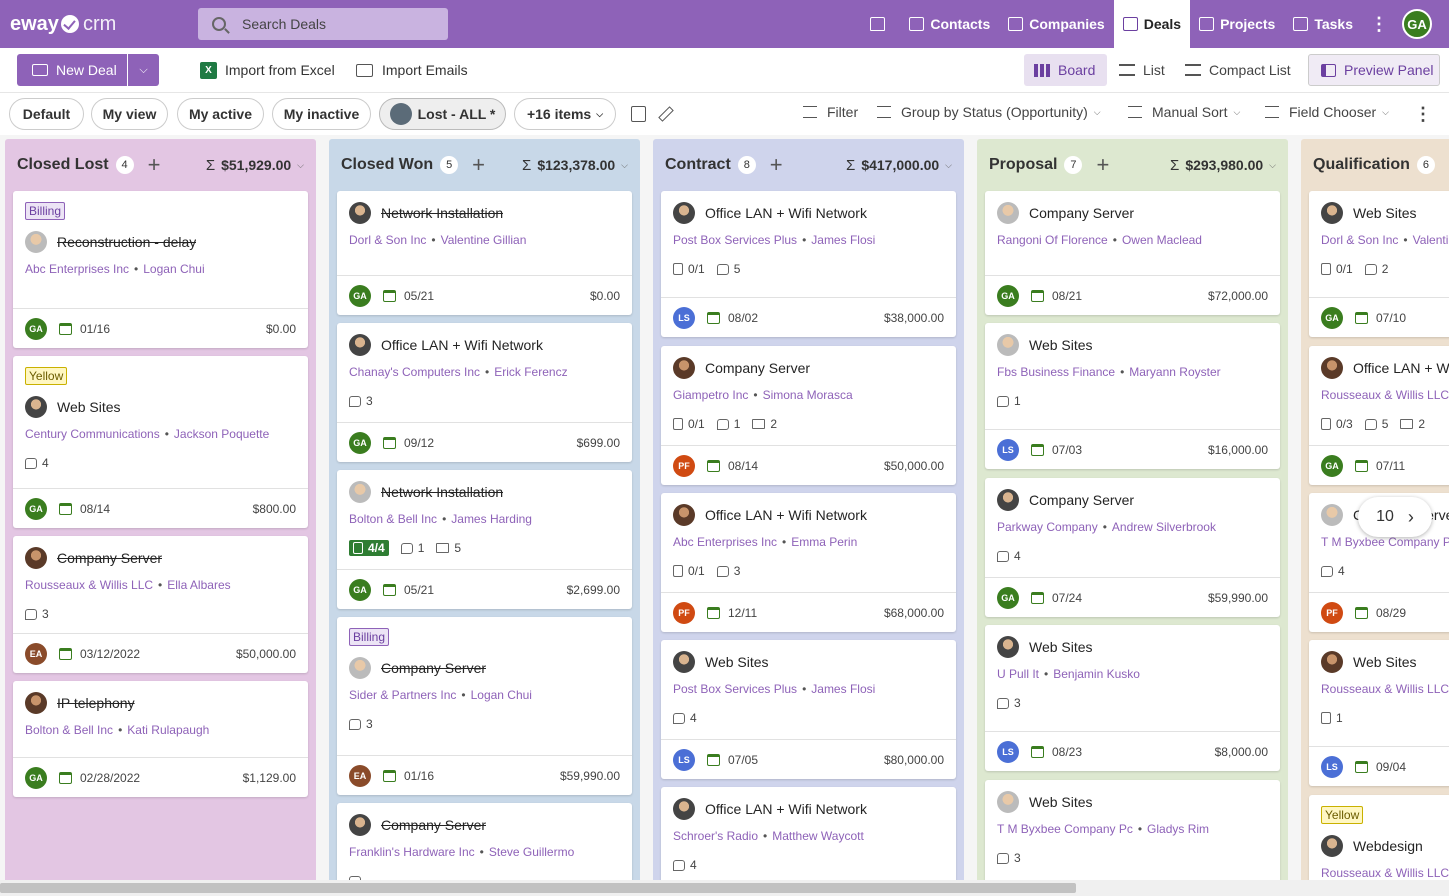 The height and width of the screenshot is (896, 1449). Describe the element at coordinates (638, 114) in the screenshot. I see `save-view-icon` at that location.